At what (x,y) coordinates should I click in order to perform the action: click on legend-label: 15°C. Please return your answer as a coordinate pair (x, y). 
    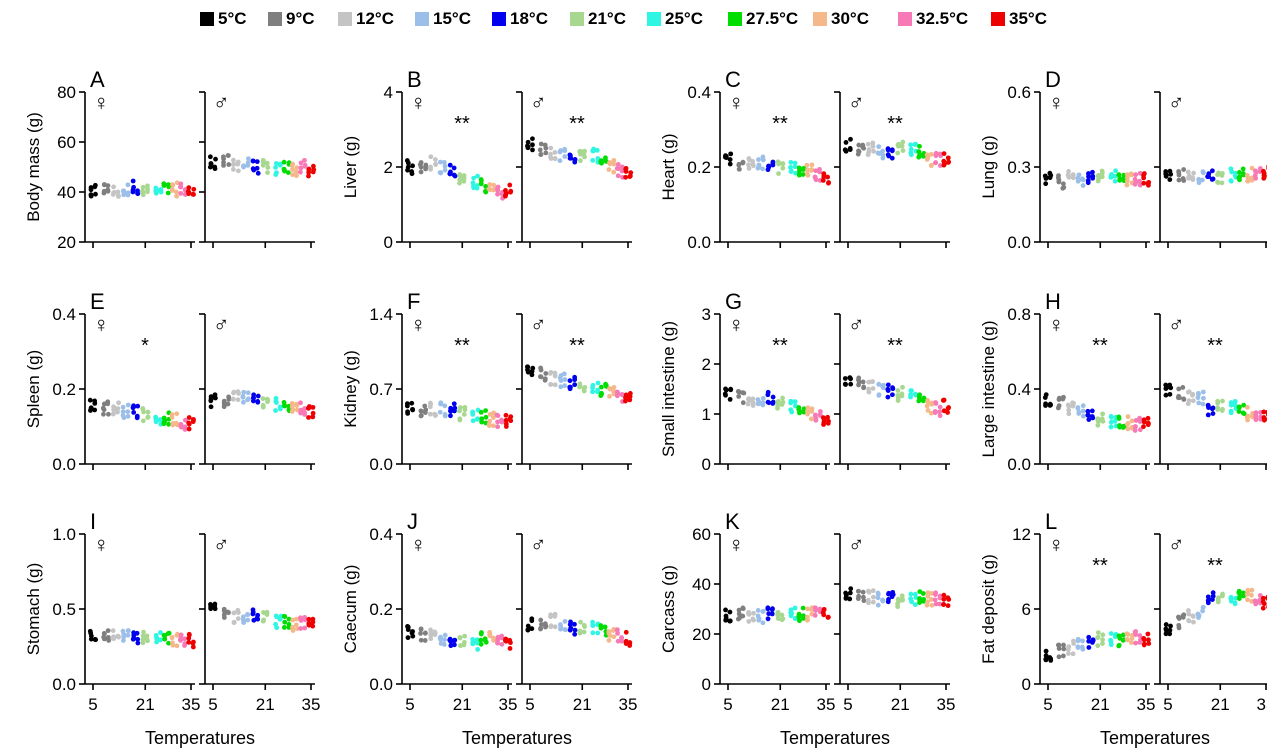
    Looking at the image, I should click on (452, 18).